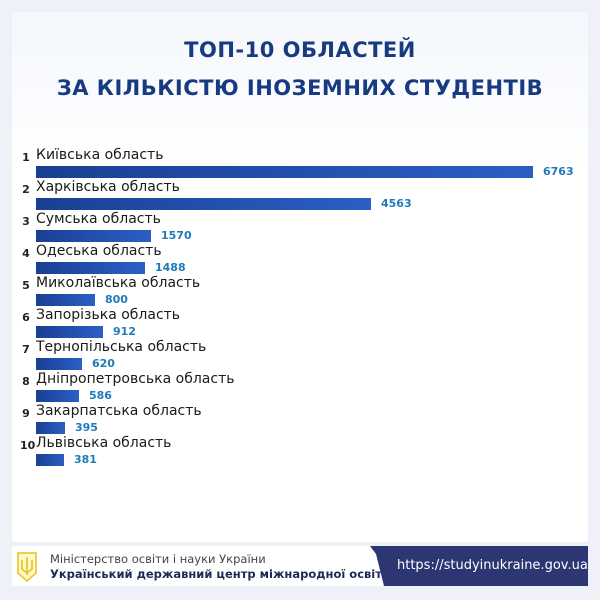  I want to click on bar-row: 9 Закарпатська область 395, so click(300, 419).